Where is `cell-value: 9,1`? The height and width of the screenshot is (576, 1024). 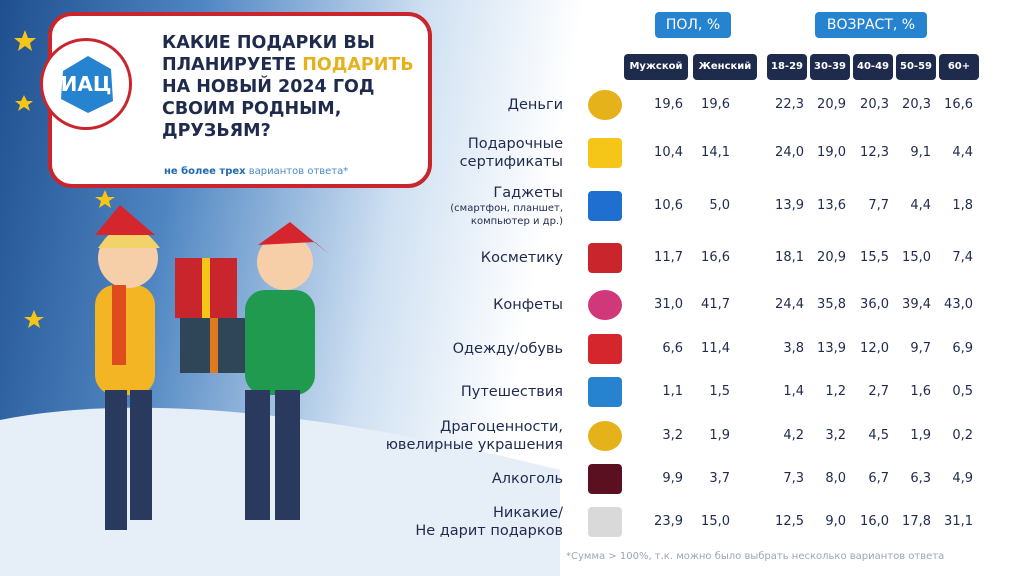 cell-value: 9,1 is located at coordinates (920, 152).